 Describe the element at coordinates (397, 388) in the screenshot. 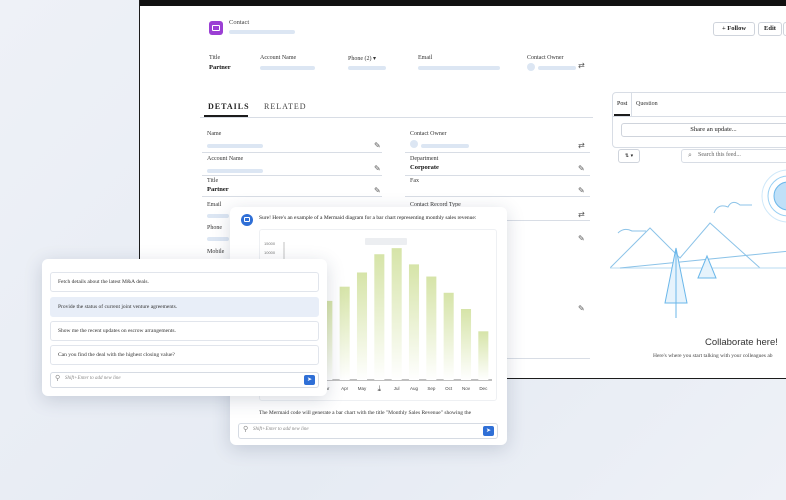

I see `x-tick-label: Jul` at that location.